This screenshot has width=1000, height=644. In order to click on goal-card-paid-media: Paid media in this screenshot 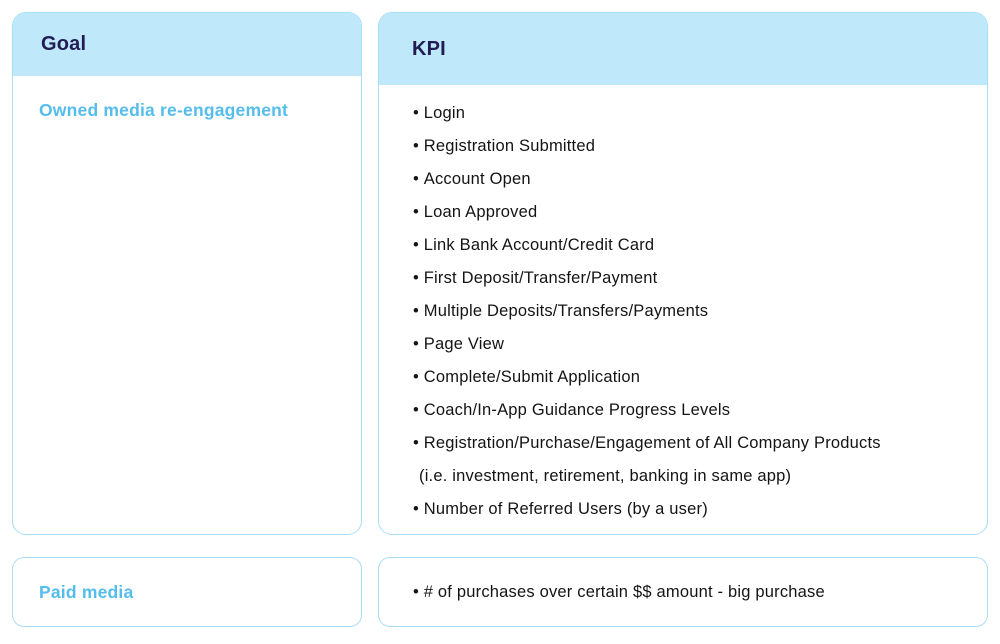, I will do `click(187, 592)`.